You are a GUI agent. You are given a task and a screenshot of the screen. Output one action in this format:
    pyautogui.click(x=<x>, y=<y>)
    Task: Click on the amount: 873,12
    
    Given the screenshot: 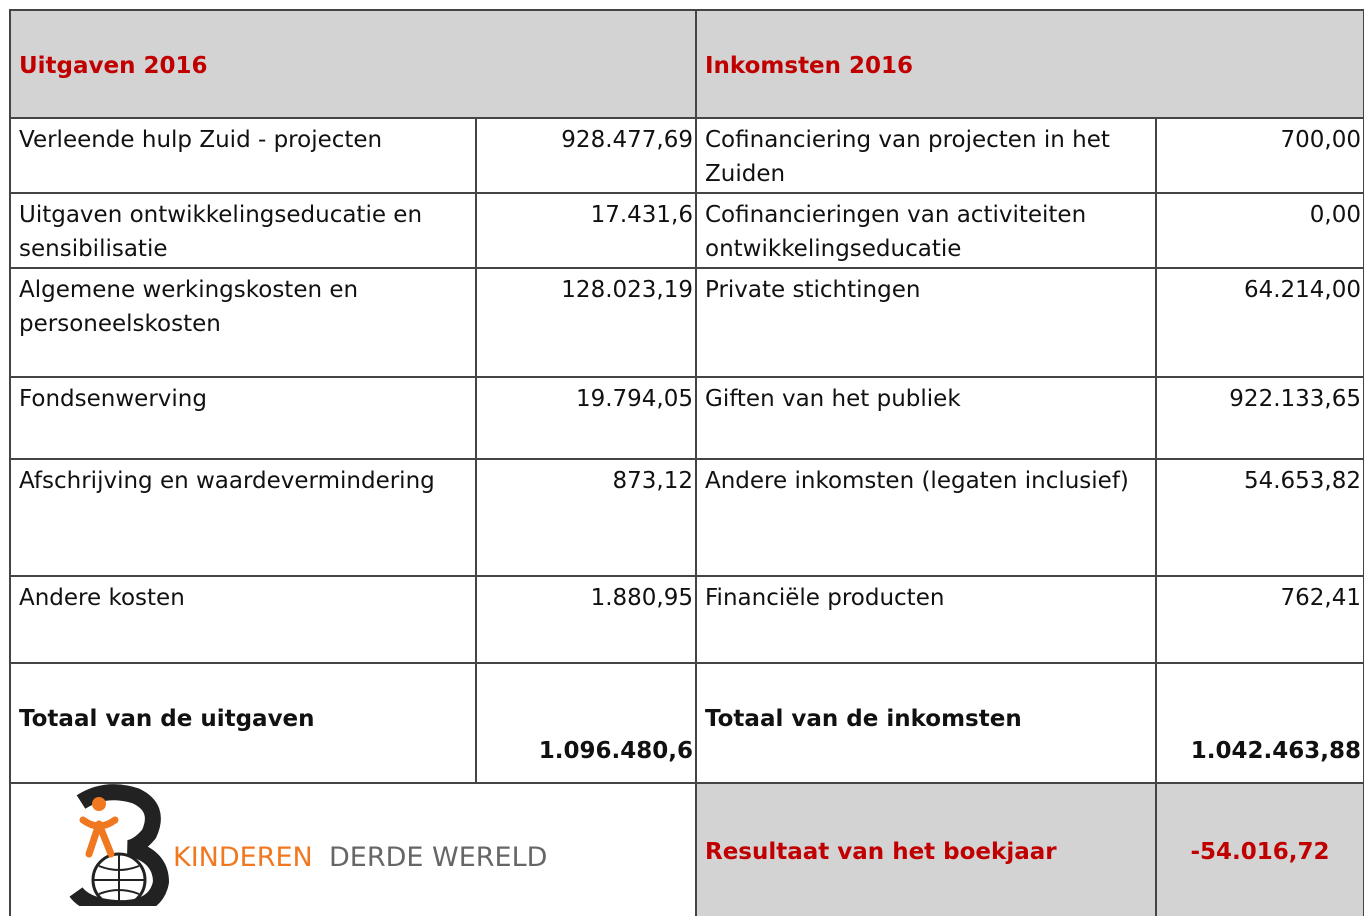 What is the action you would take?
    pyautogui.click(x=586, y=517)
    